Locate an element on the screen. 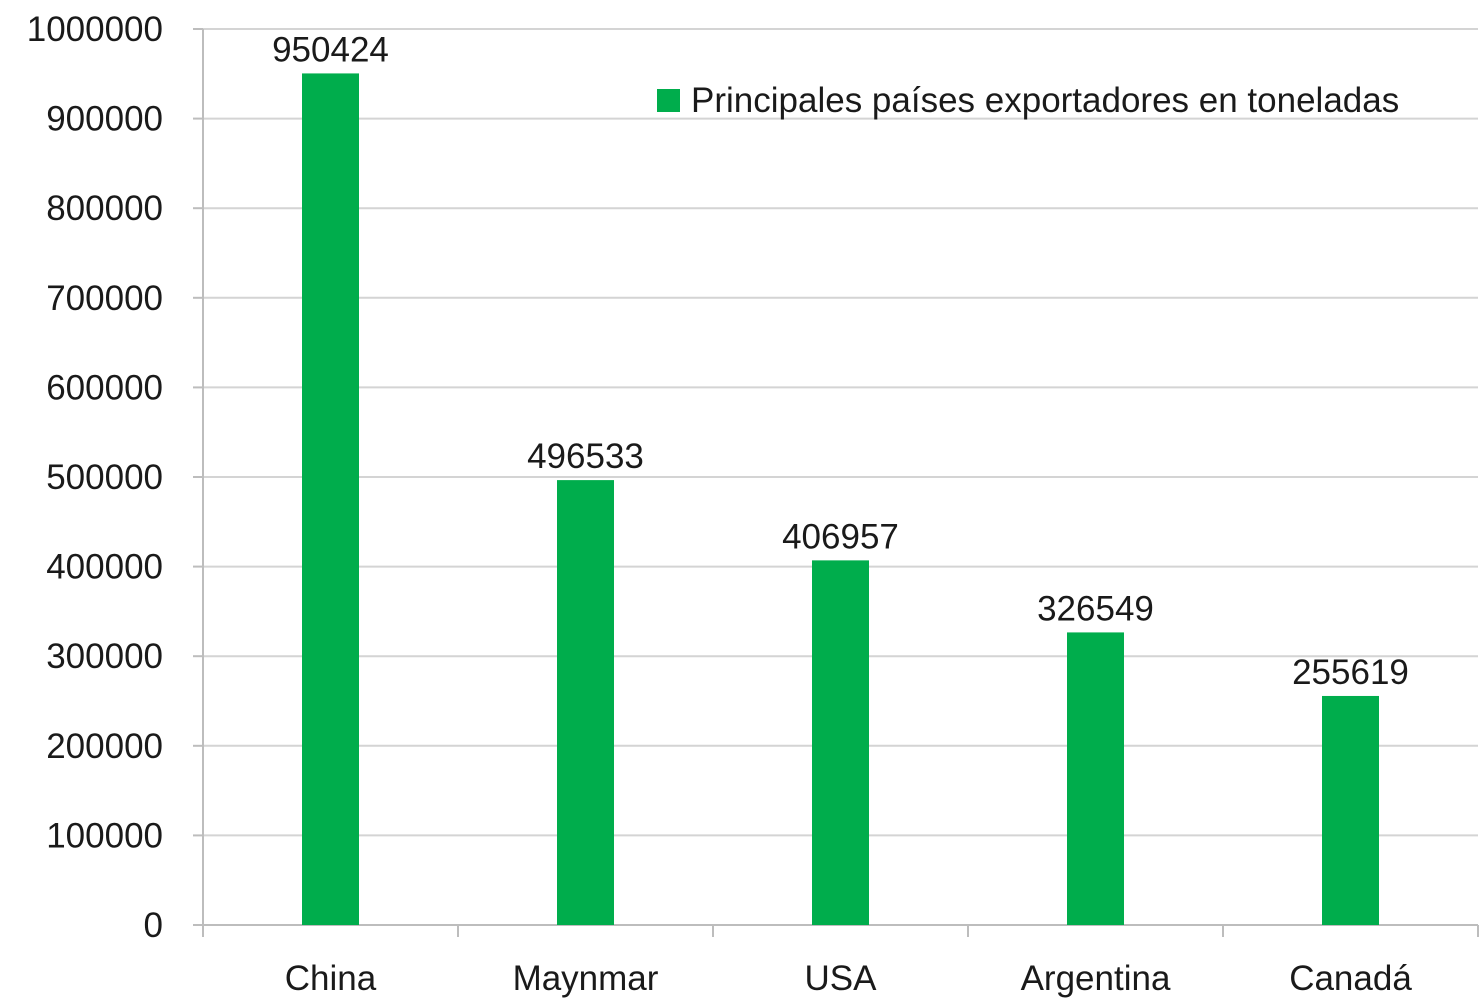 The image size is (1481, 999). category-label: Argentina is located at coordinates (1096, 978).